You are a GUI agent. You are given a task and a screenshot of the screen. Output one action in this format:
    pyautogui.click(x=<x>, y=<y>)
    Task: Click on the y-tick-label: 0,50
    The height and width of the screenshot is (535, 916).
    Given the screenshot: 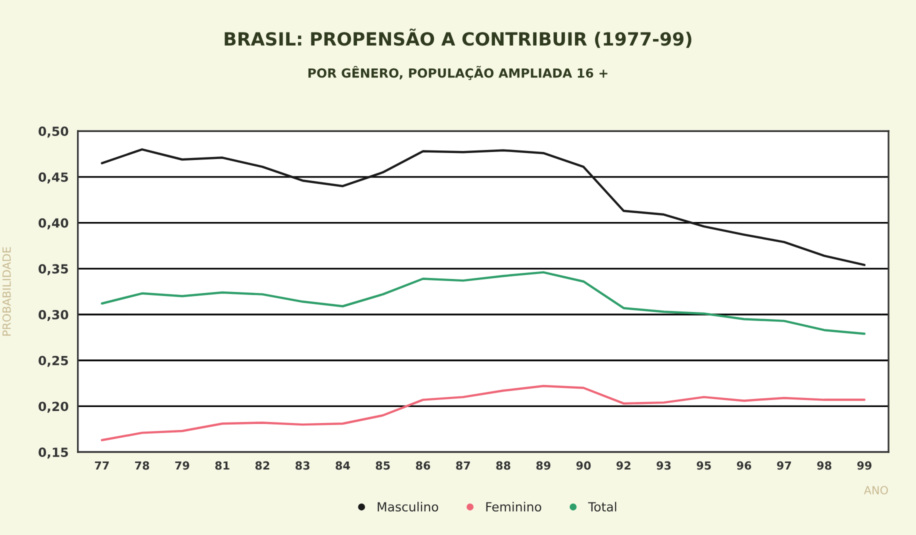 What is the action you would take?
    pyautogui.click(x=53, y=132)
    